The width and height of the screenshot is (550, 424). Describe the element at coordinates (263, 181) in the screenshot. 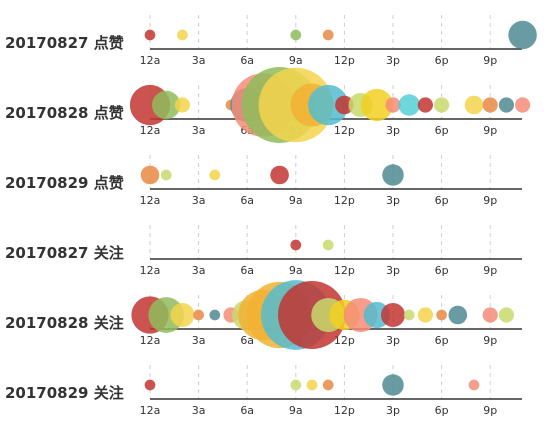

I see `chart-row: 20170829 点赞 12a 3a 6a 9a 12p 3p 6p 9p` at that location.